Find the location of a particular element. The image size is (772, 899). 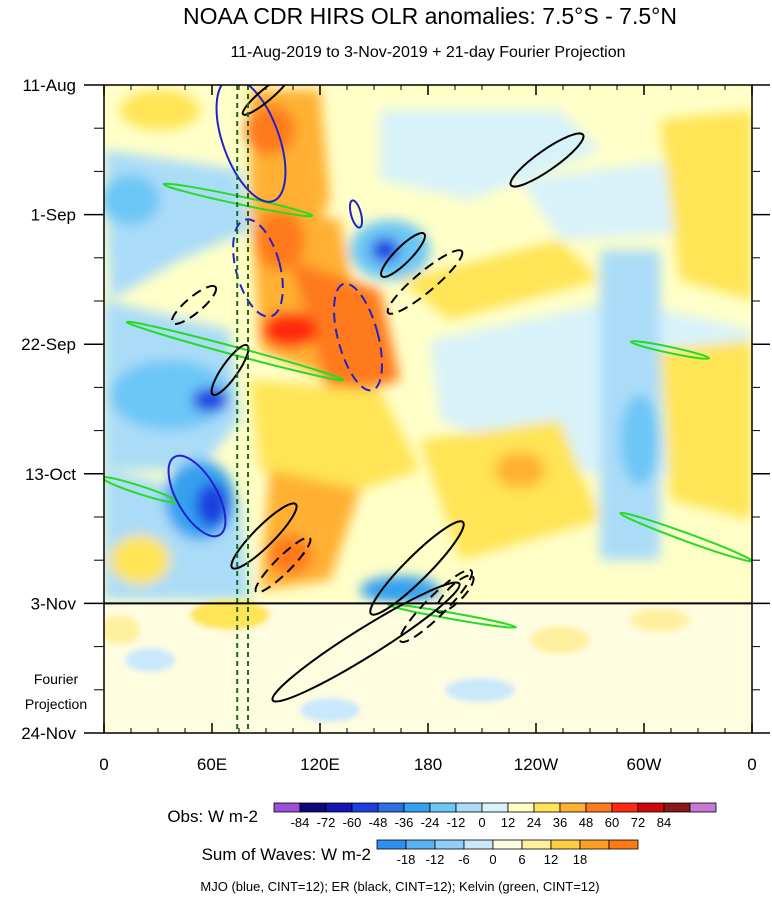

projection-label-line1: Fourier is located at coordinates (56, 679).